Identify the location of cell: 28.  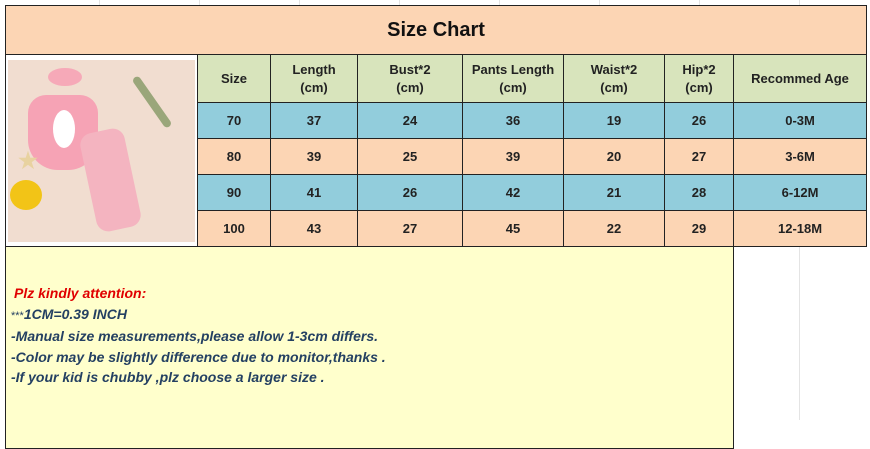
(699, 192).